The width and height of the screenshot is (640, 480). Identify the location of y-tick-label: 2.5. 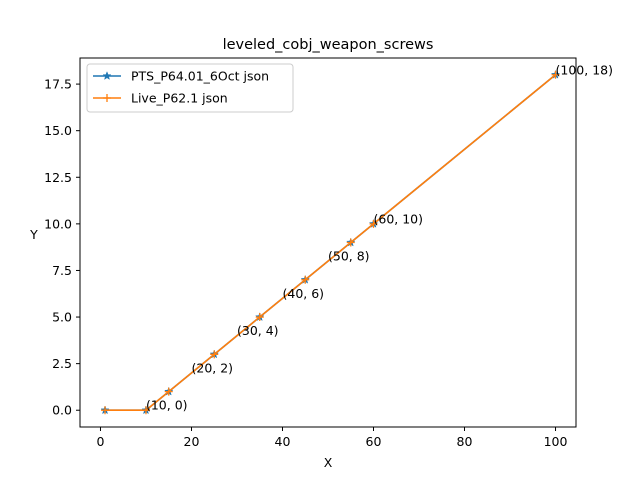
(62, 363).